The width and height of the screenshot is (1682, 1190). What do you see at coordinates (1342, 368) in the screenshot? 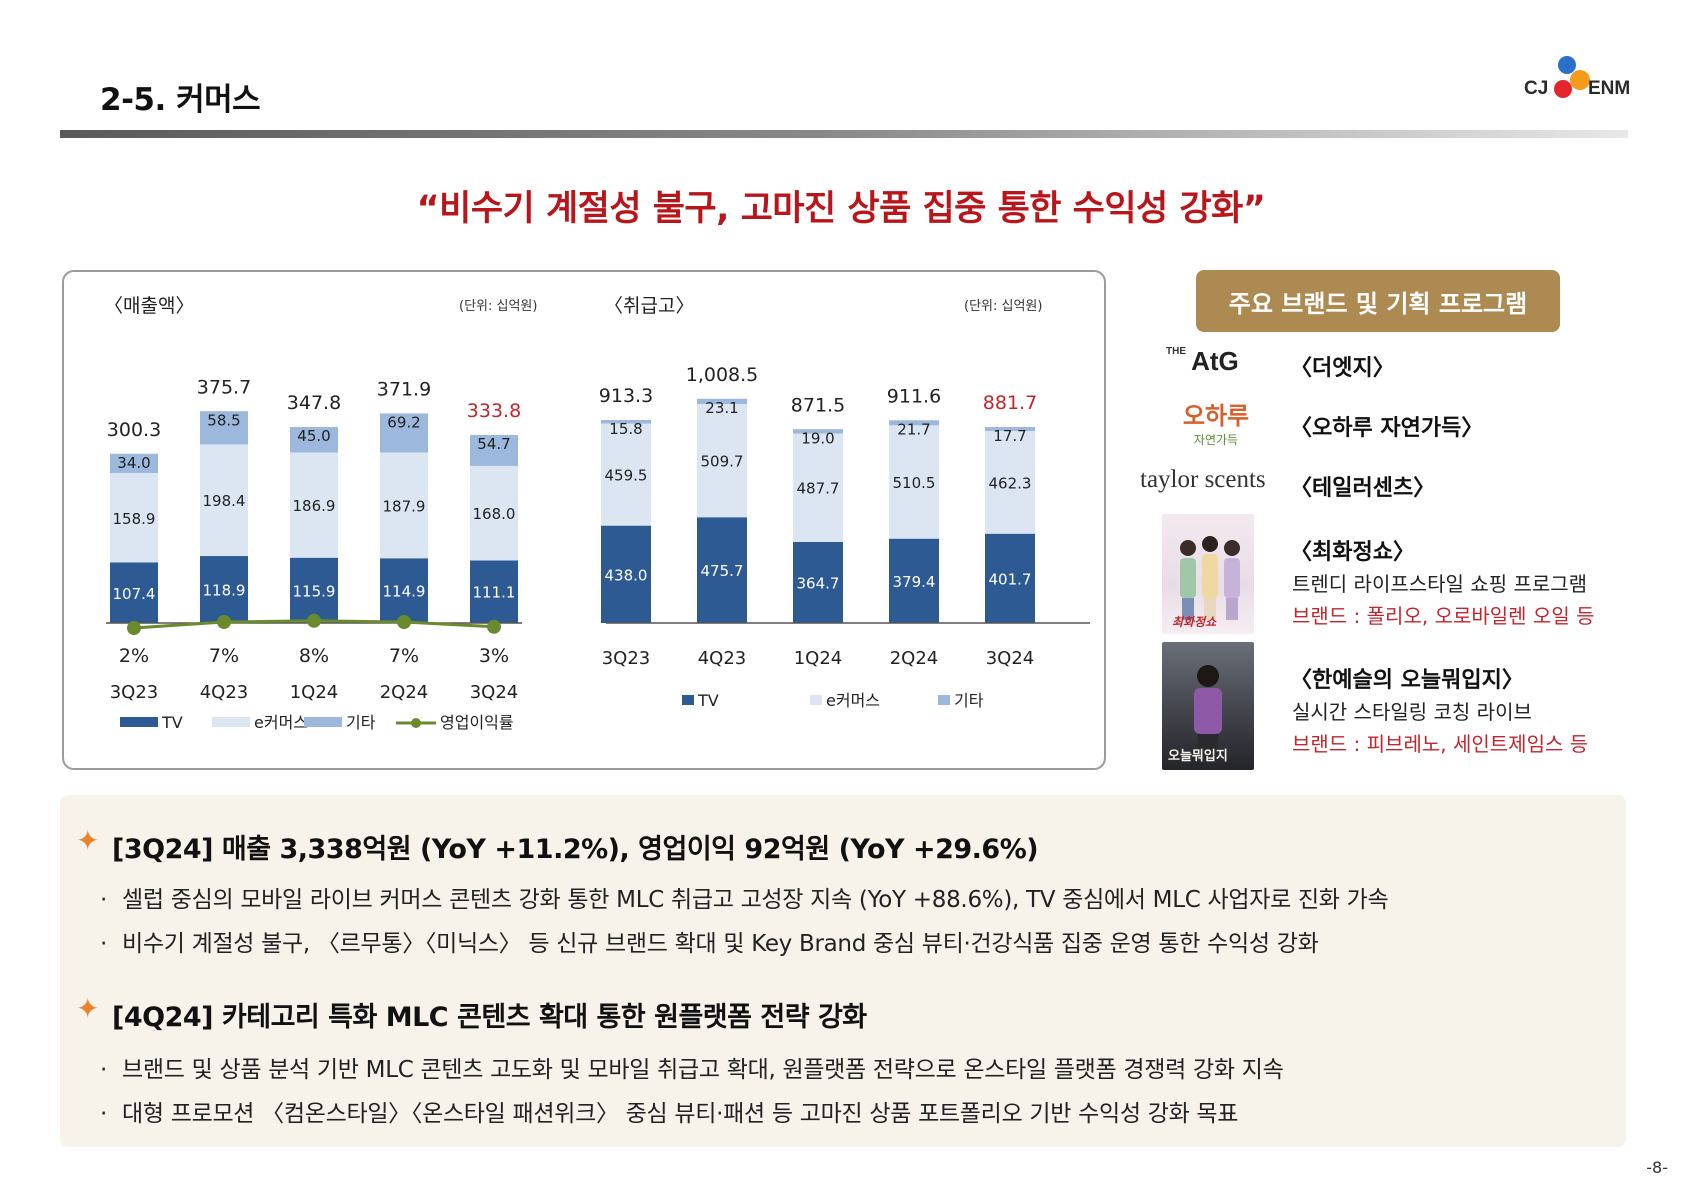
I see `brand-atg-name: 〈더엣지〉` at bounding box center [1342, 368].